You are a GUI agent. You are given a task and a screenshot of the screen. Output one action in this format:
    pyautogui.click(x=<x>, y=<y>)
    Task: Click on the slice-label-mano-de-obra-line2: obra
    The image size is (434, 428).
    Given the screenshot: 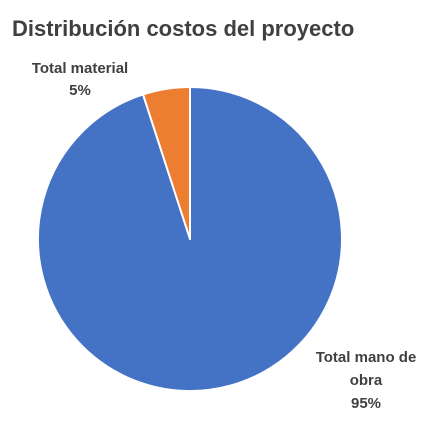 What is the action you would take?
    pyautogui.click(x=366, y=380)
    